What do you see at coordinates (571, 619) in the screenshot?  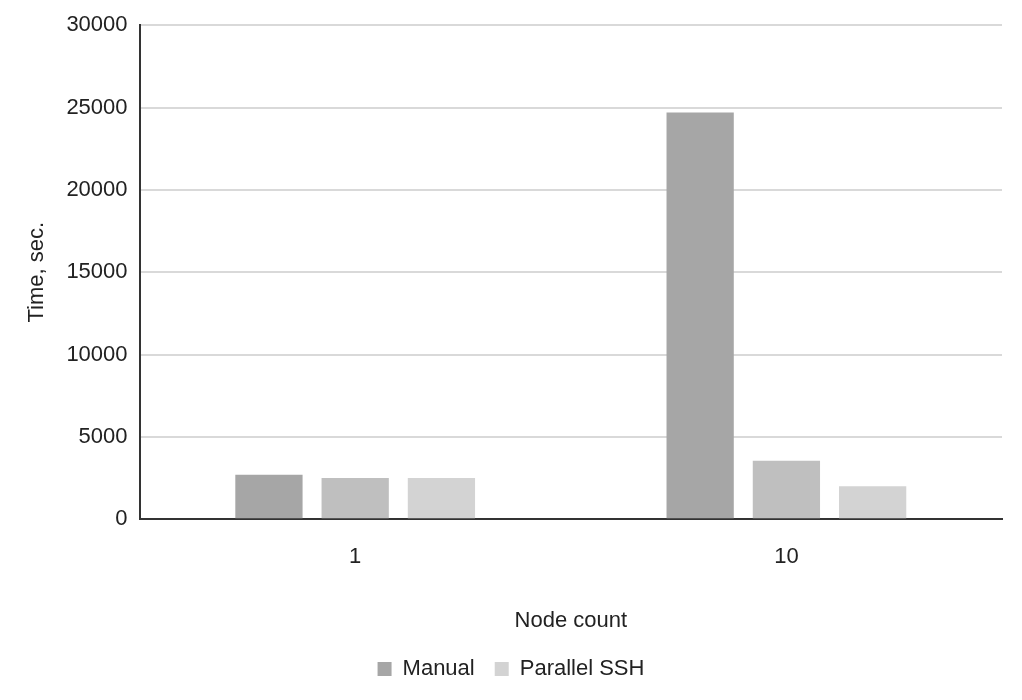 I see `x-axis-title: Node count` at bounding box center [571, 619].